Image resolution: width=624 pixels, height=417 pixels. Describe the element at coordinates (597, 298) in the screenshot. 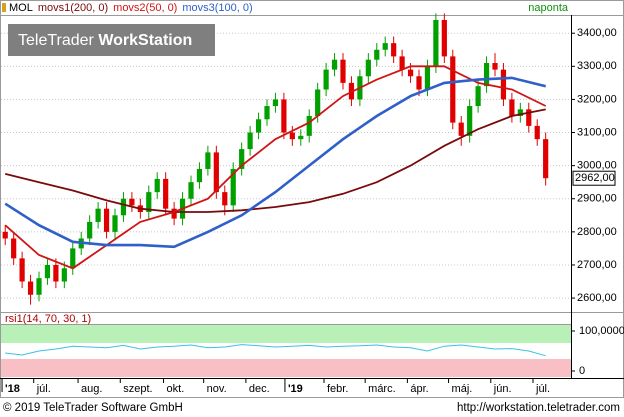

I see `y-tick-label: 2600,00` at that location.